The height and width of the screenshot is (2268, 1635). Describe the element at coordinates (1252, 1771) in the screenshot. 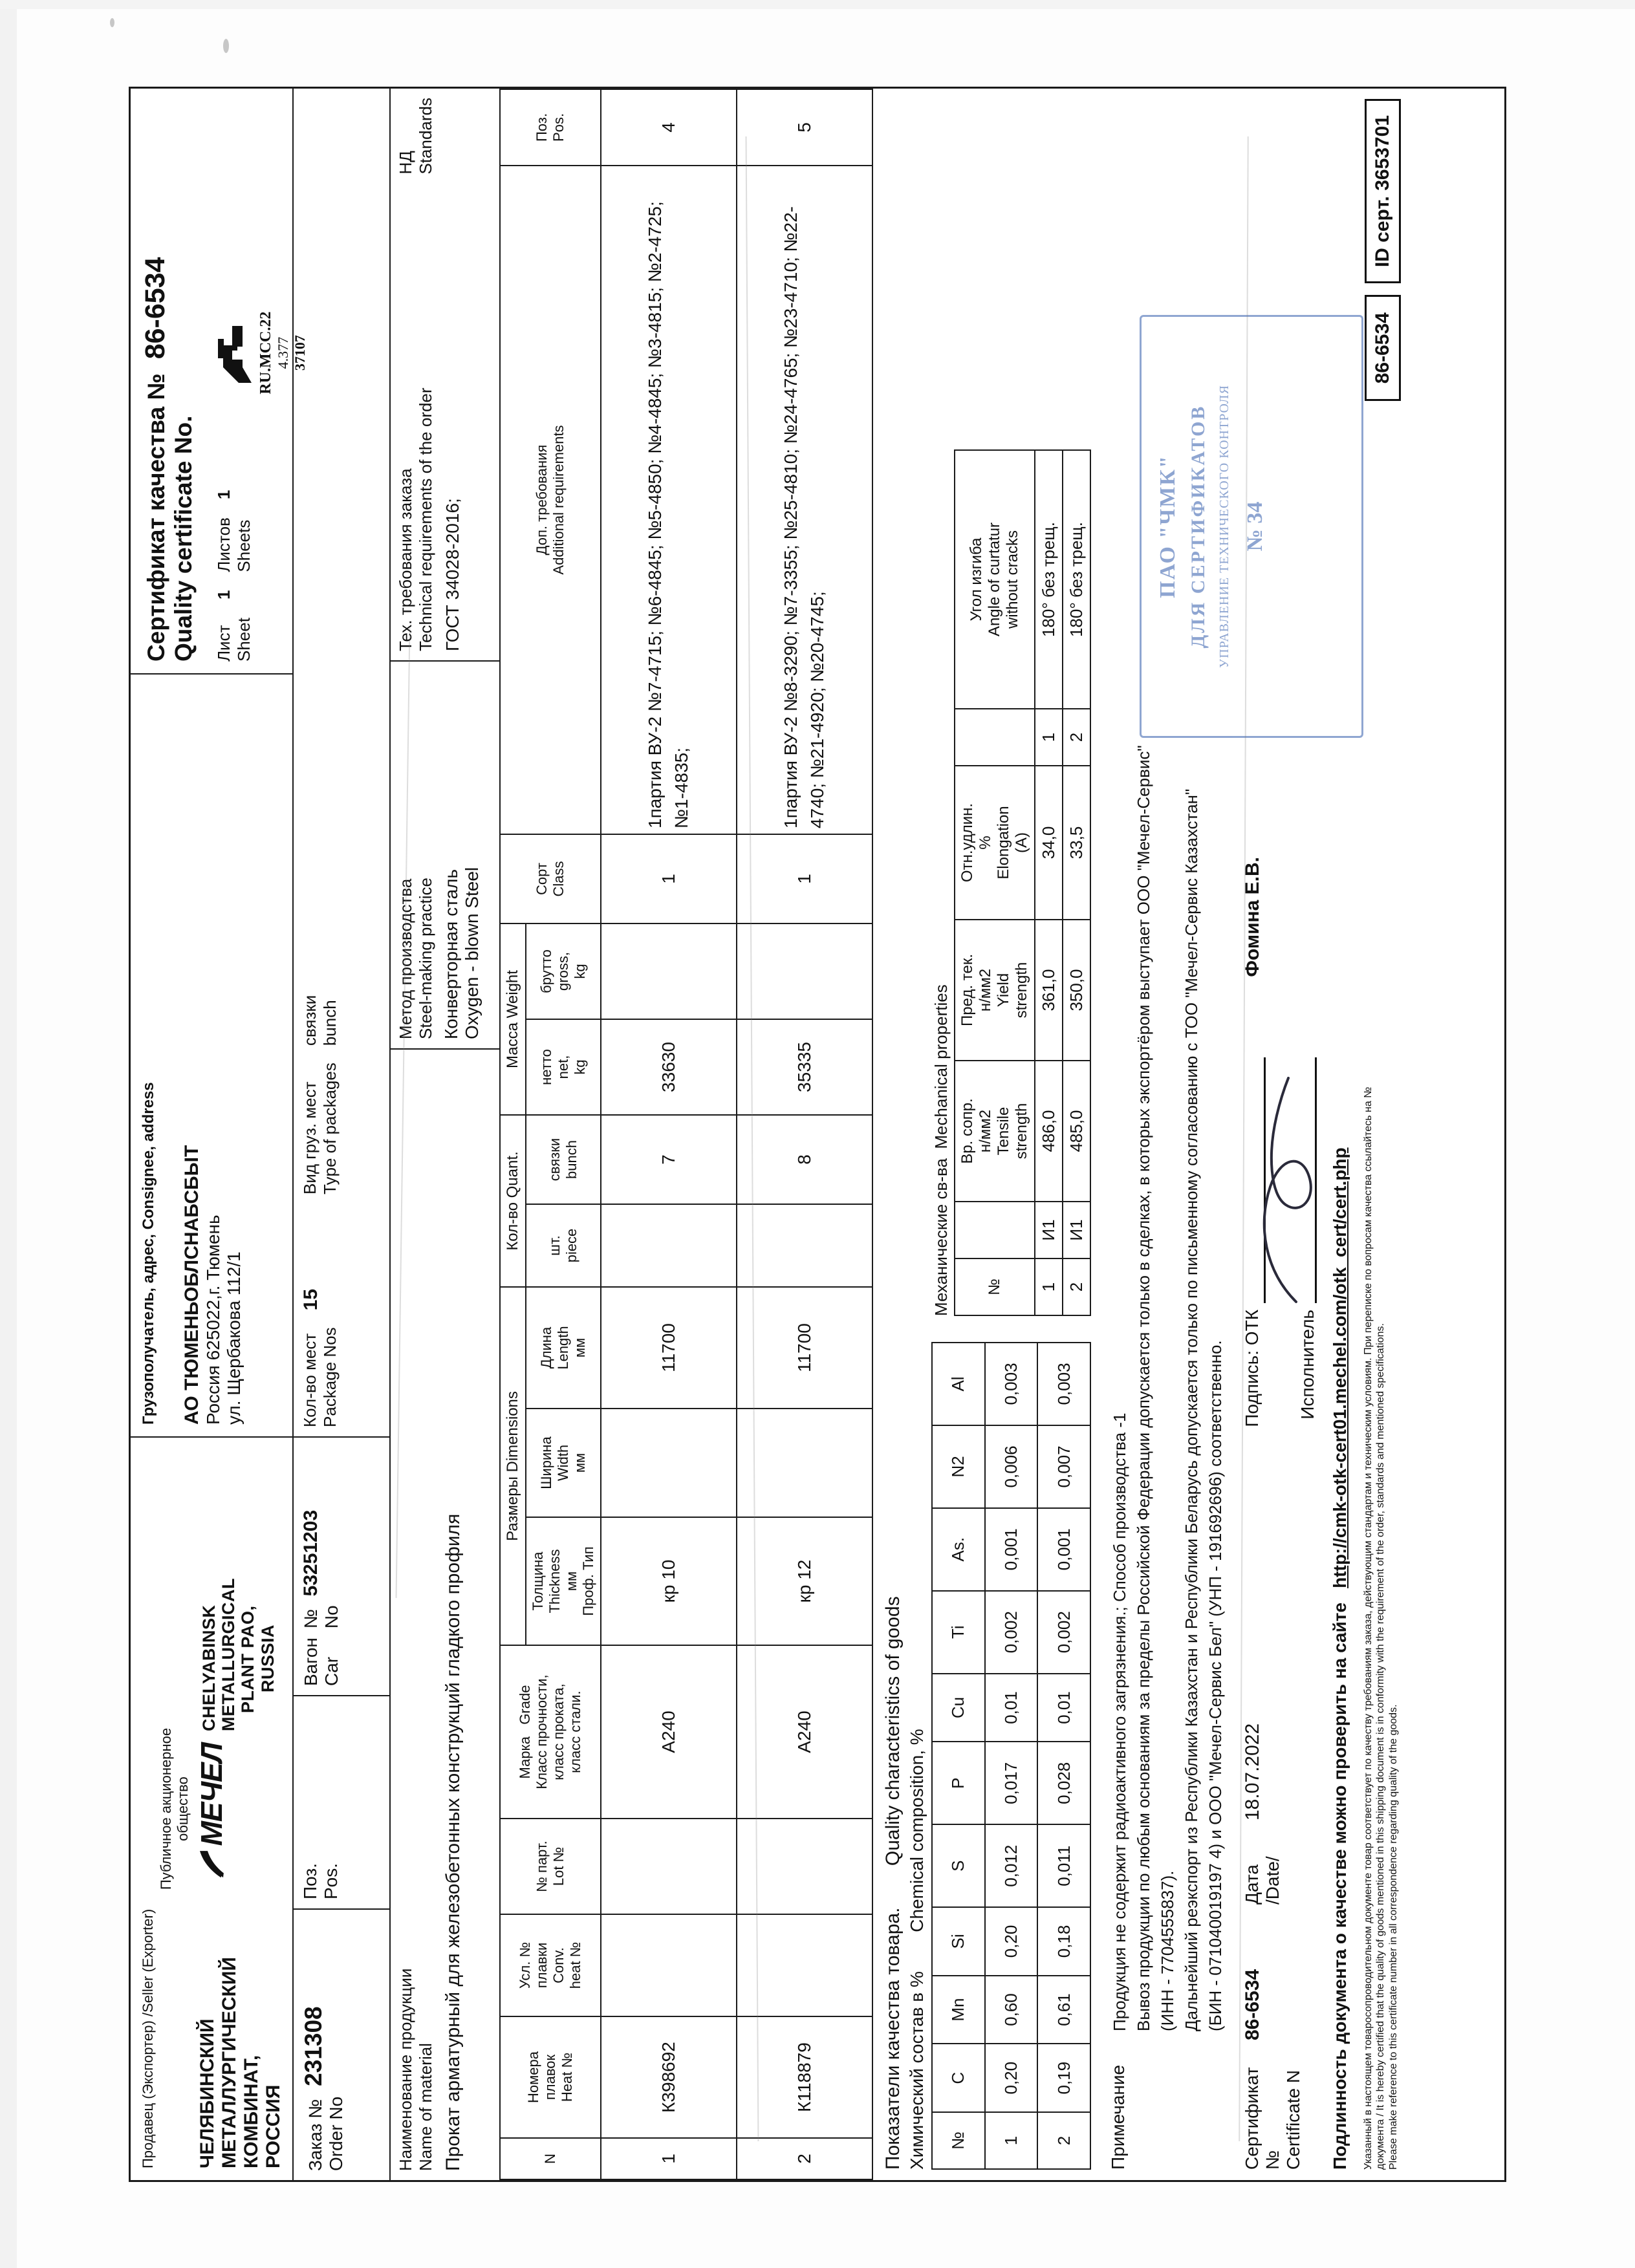

I see `date-value: 18.07.2022` at that location.